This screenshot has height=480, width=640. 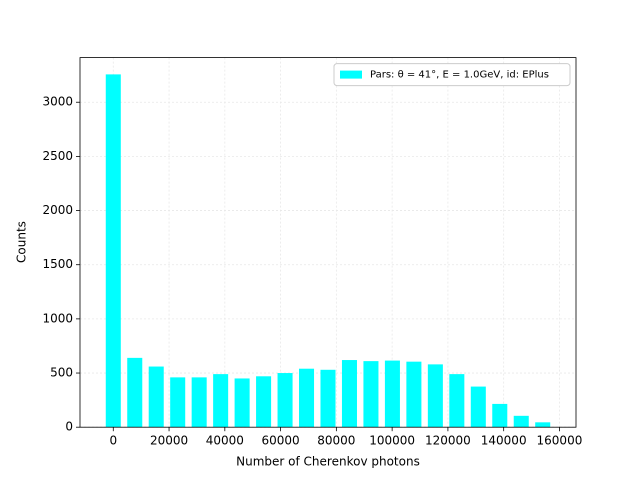 What do you see at coordinates (57, 102) in the screenshot?
I see `y-tick-label: 3000` at bounding box center [57, 102].